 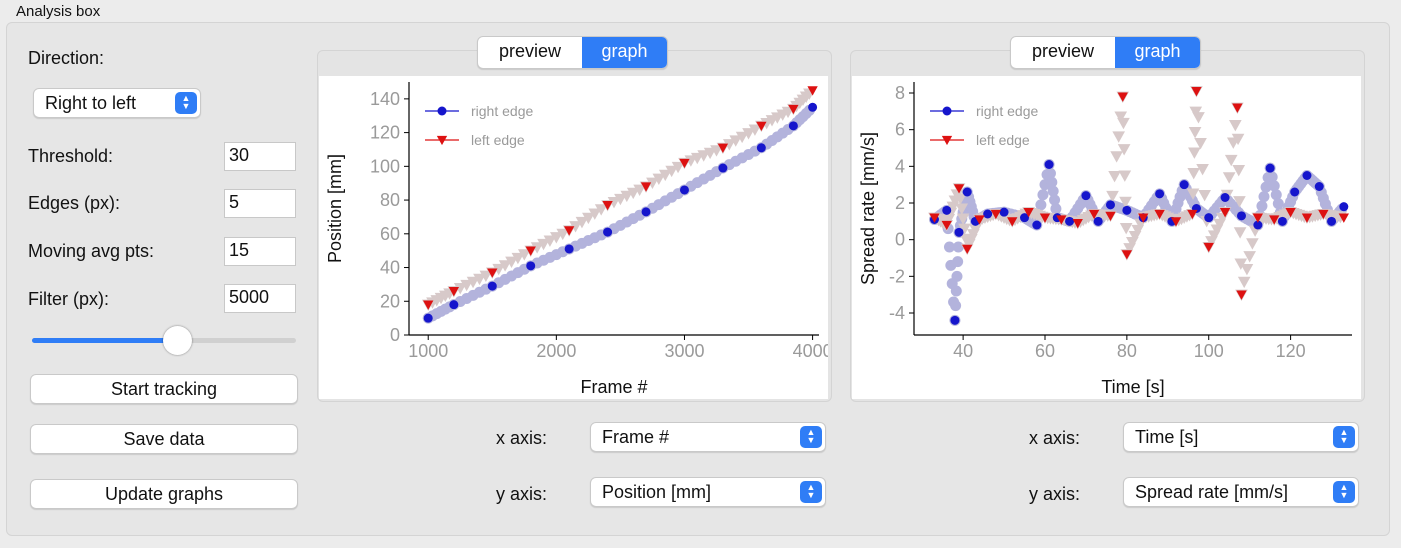 I want to click on x-axis-title: Frame #, so click(x=613, y=387).